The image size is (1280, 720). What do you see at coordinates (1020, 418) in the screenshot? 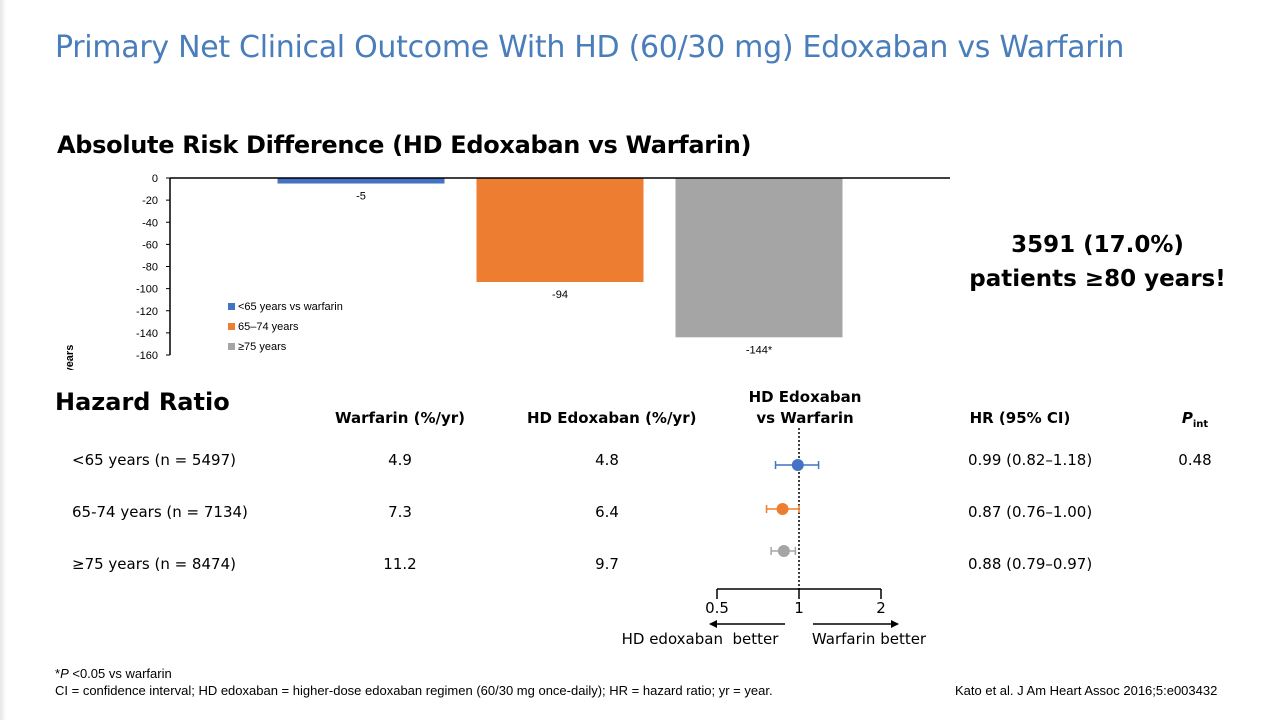
I see `col-hr: HR (95% CI)` at bounding box center [1020, 418].